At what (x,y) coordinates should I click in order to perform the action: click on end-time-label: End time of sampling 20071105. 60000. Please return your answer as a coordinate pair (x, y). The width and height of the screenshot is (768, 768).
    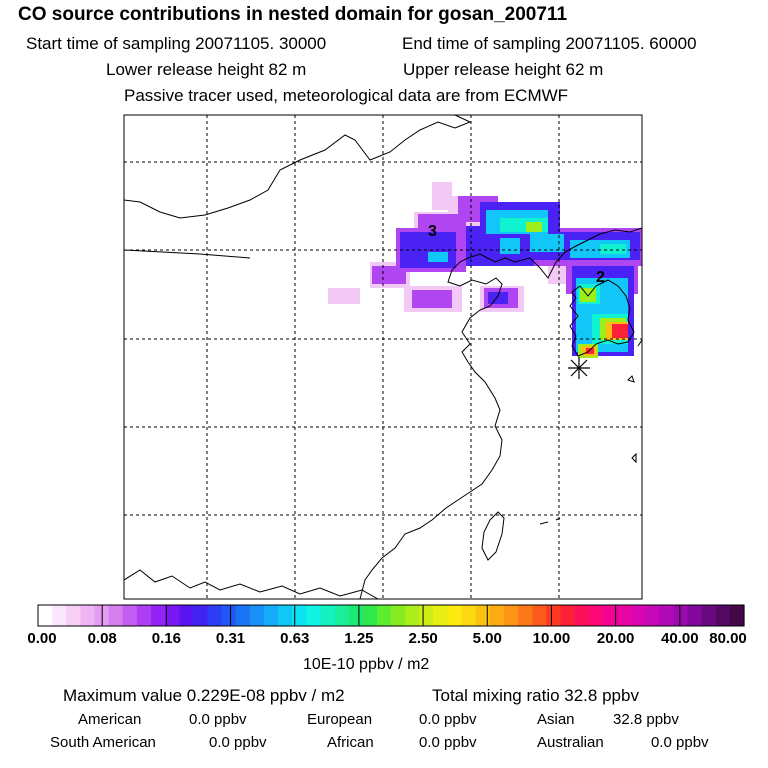
    Looking at the image, I should click on (549, 43).